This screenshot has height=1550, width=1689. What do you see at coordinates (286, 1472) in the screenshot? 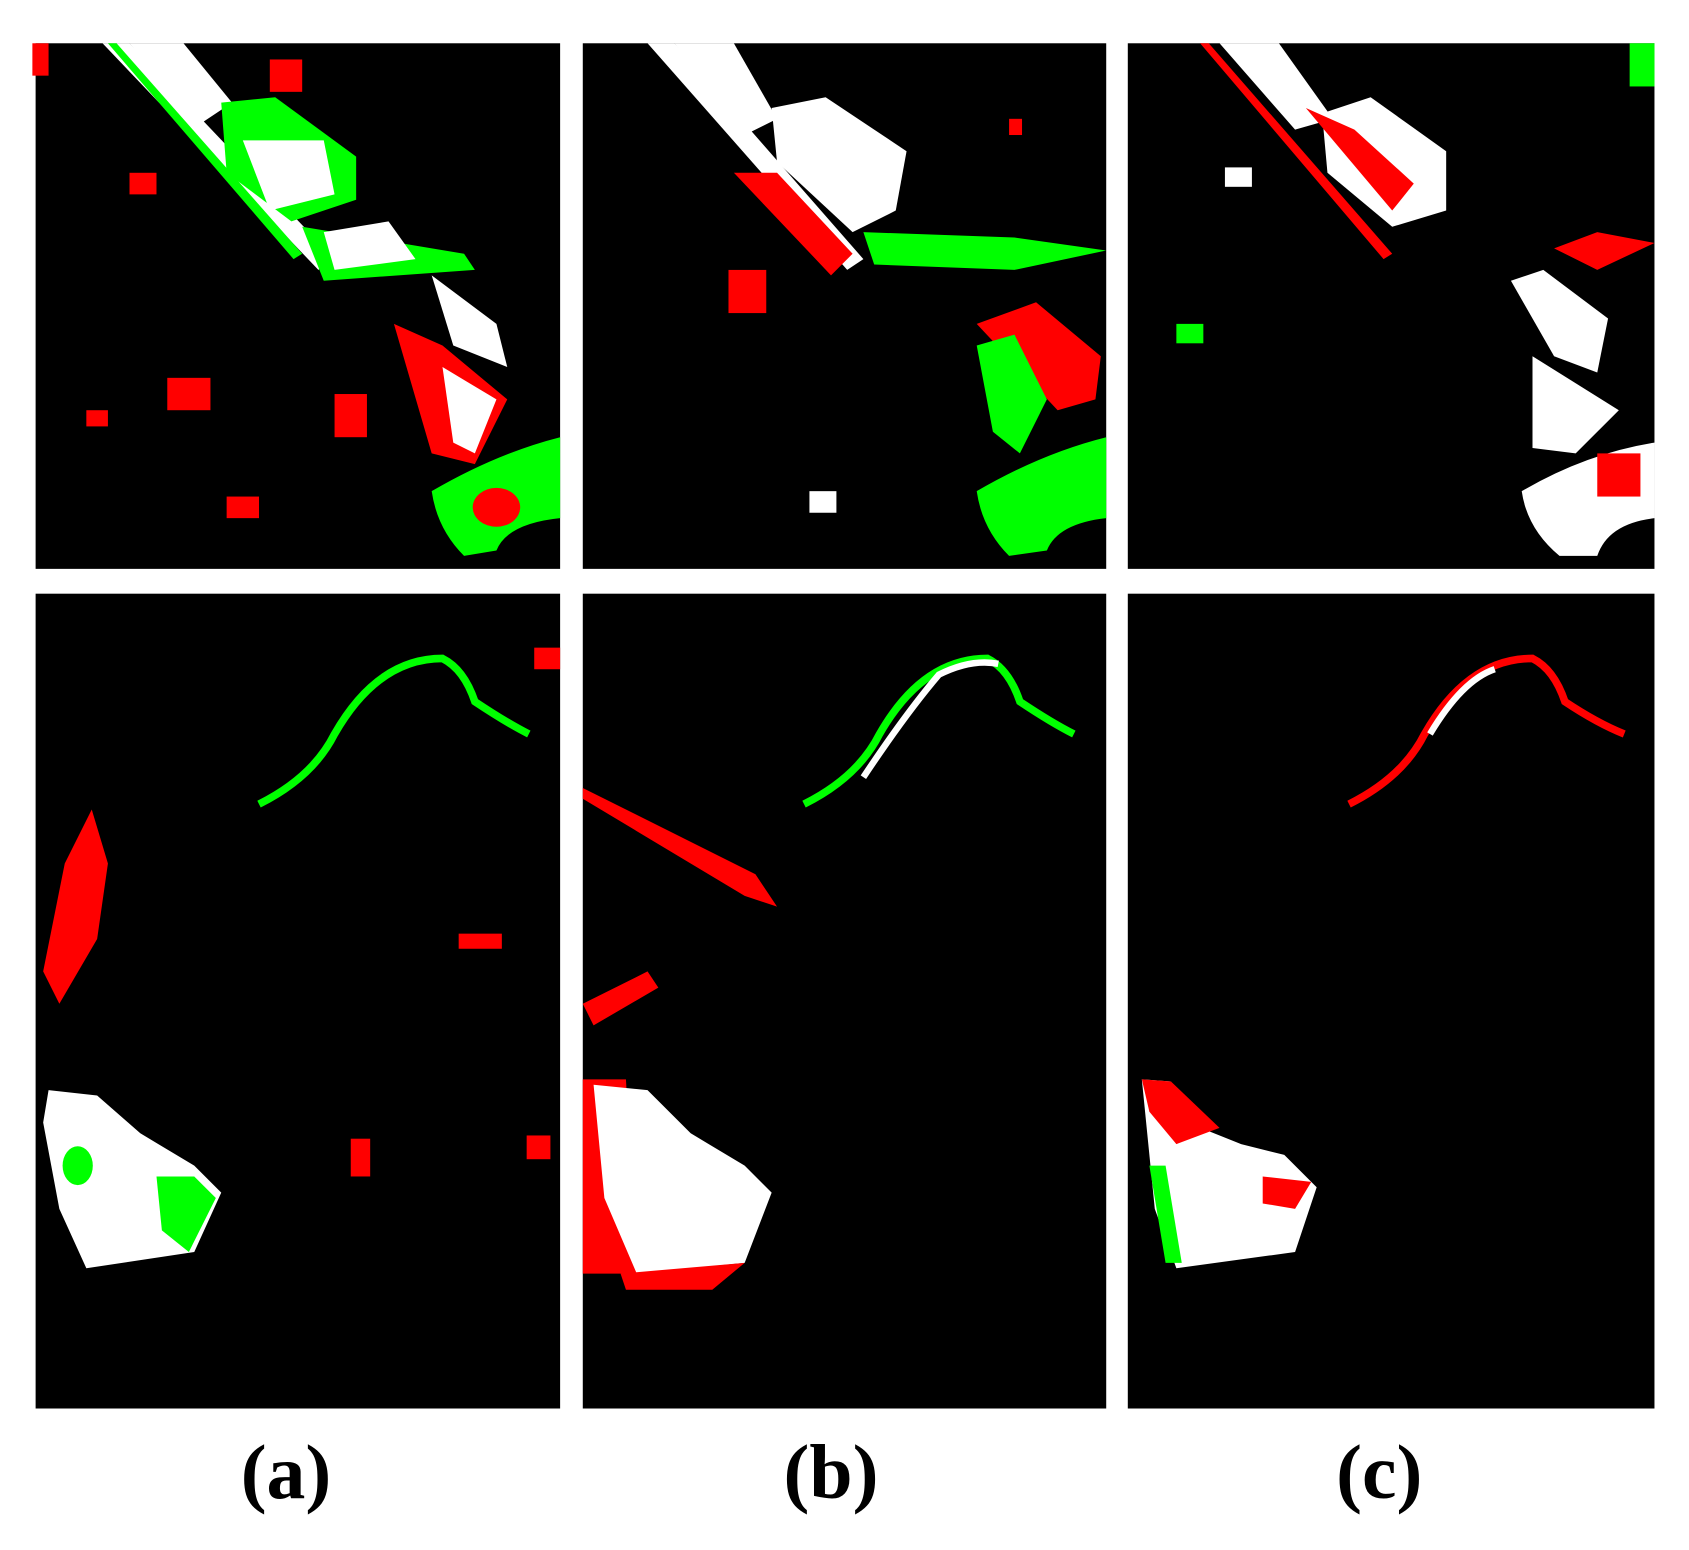
I see `panel-label: (a)` at bounding box center [286, 1472].